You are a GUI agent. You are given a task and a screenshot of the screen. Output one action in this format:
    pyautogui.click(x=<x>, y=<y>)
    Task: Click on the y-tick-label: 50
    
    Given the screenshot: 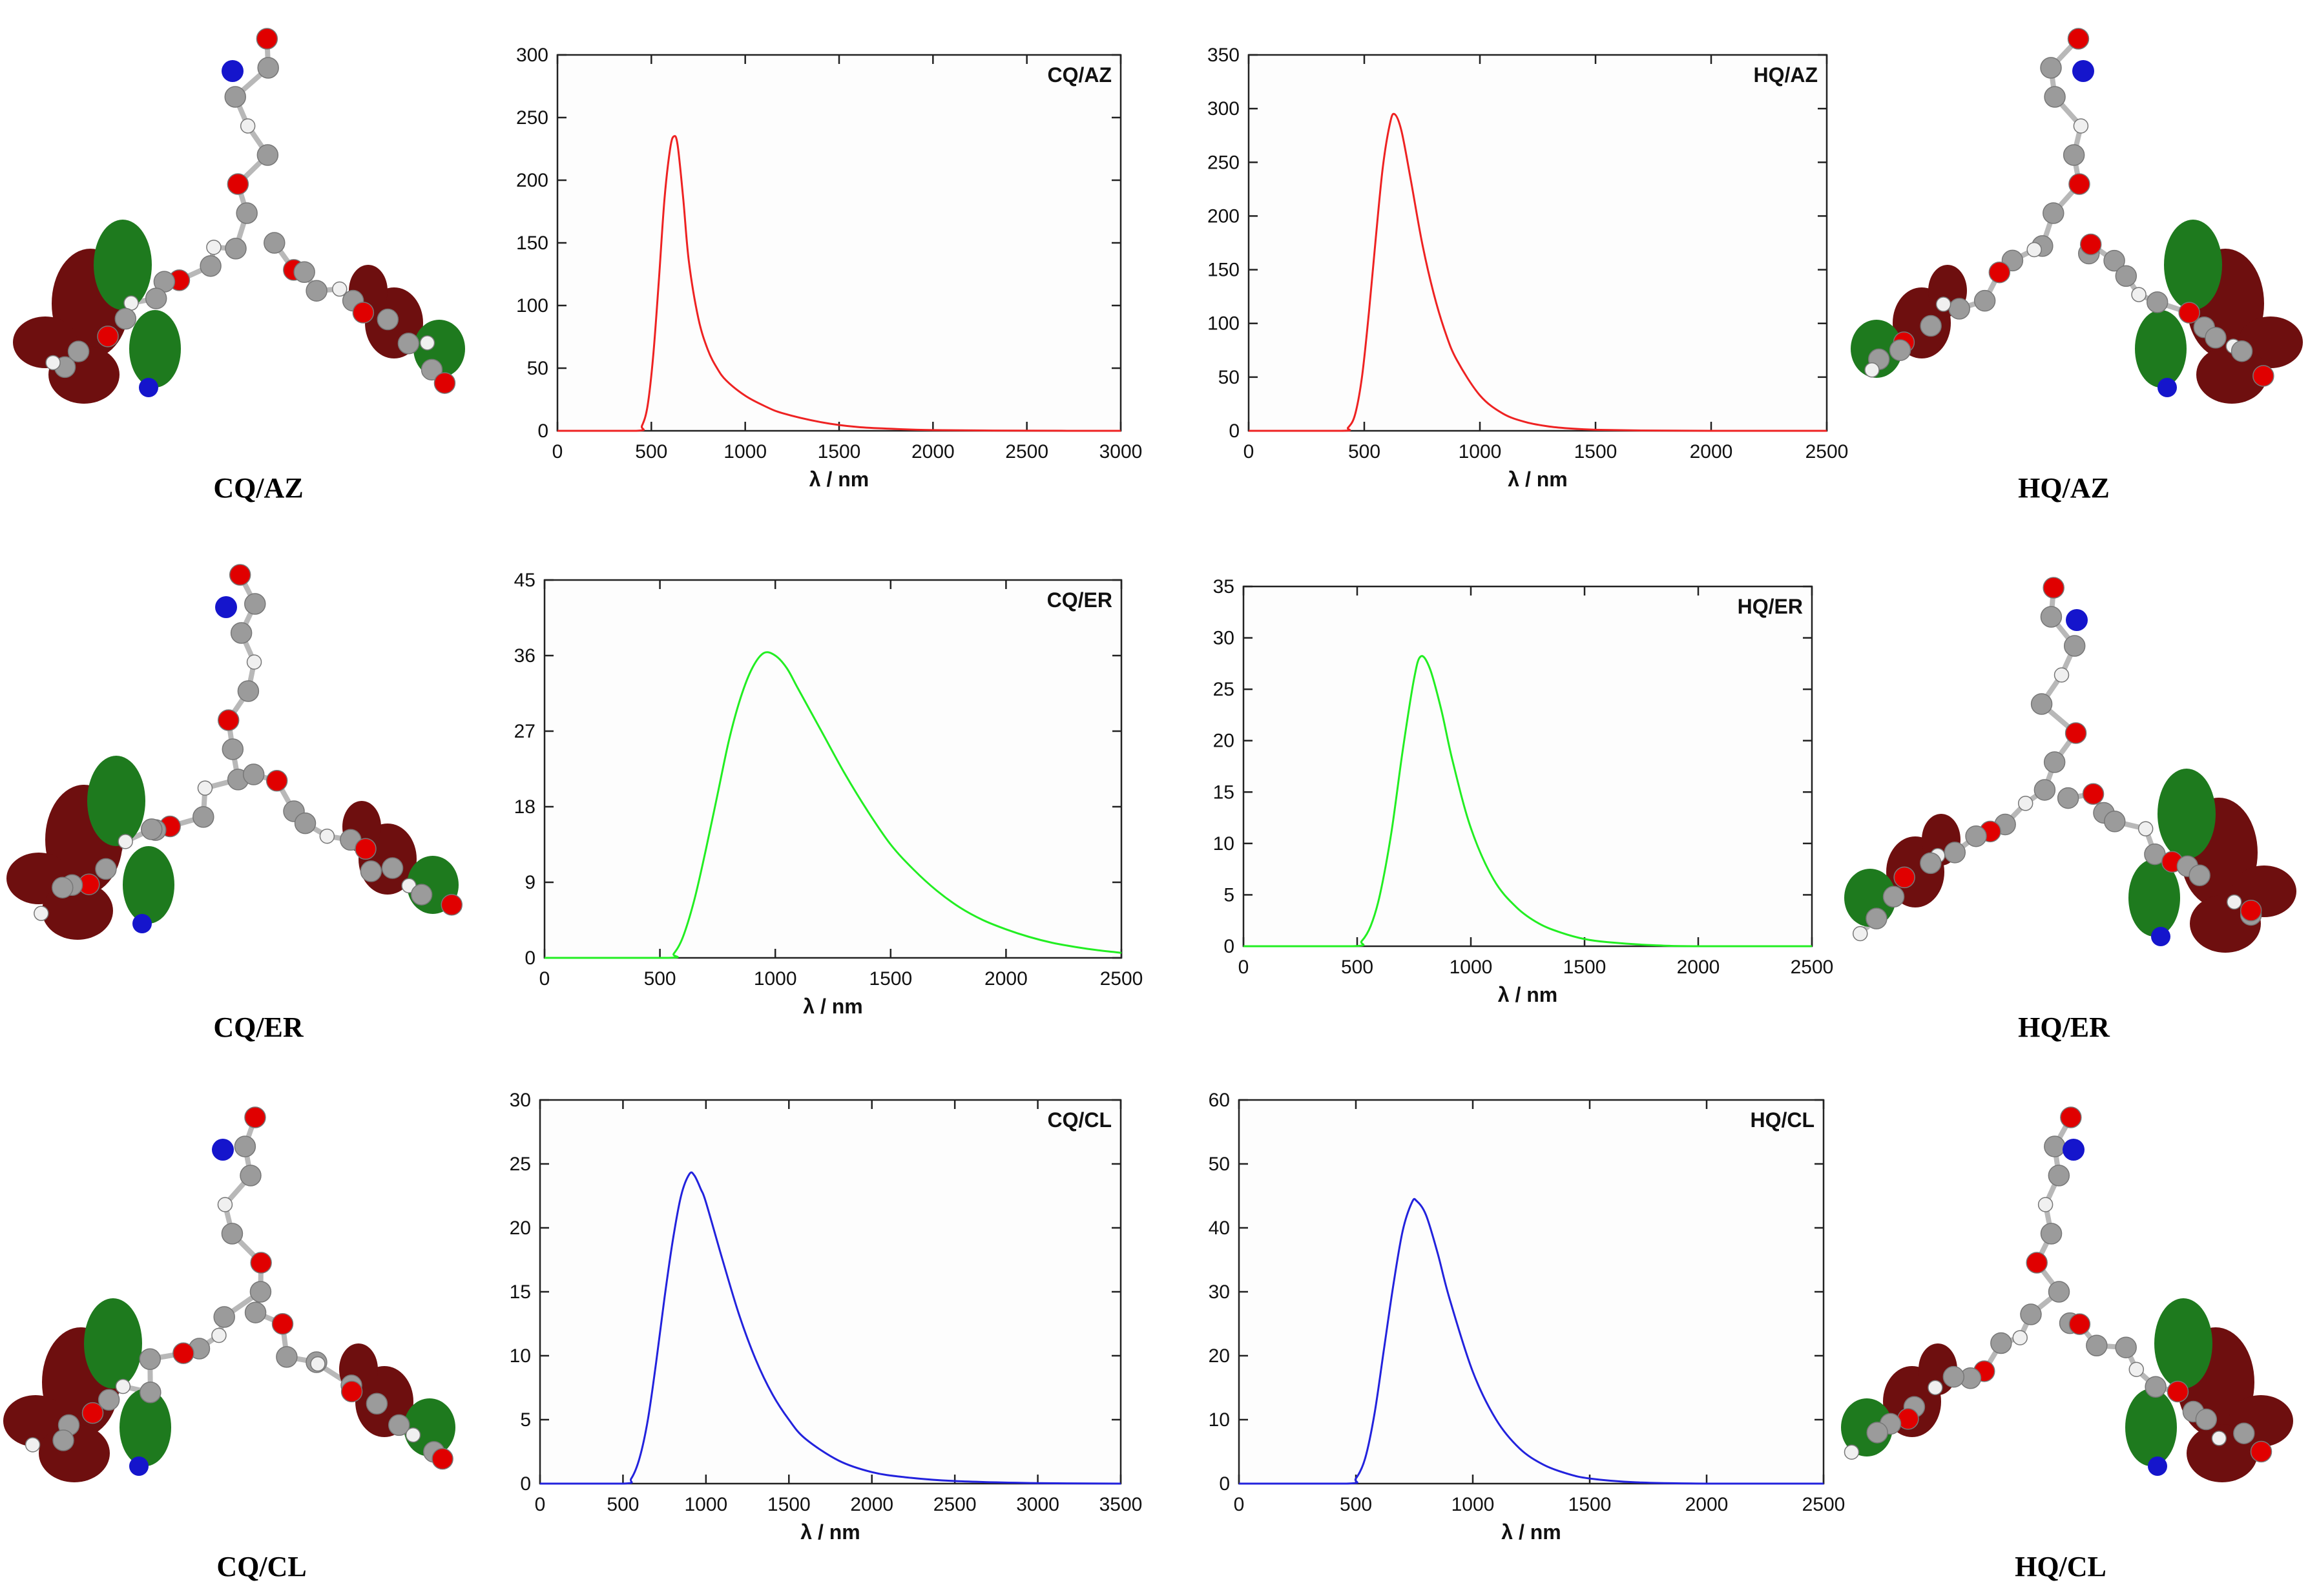 What is the action you would take?
    pyautogui.click(x=537, y=368)
    